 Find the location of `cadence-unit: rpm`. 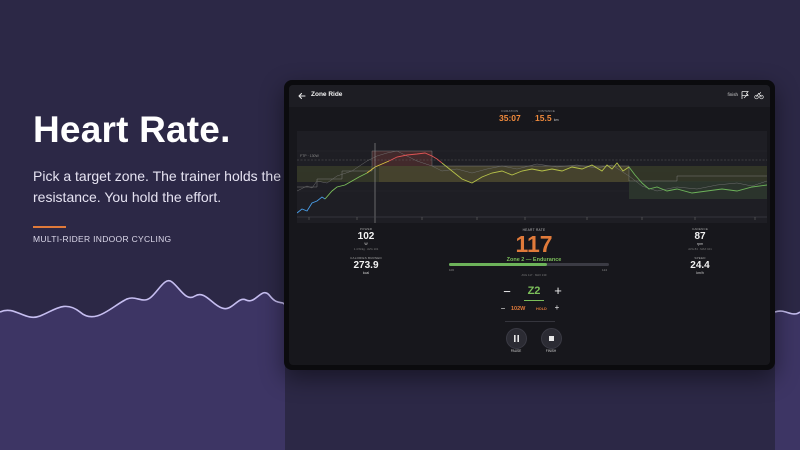

cadence-unit: rpm is located at coordinates (700, 244).